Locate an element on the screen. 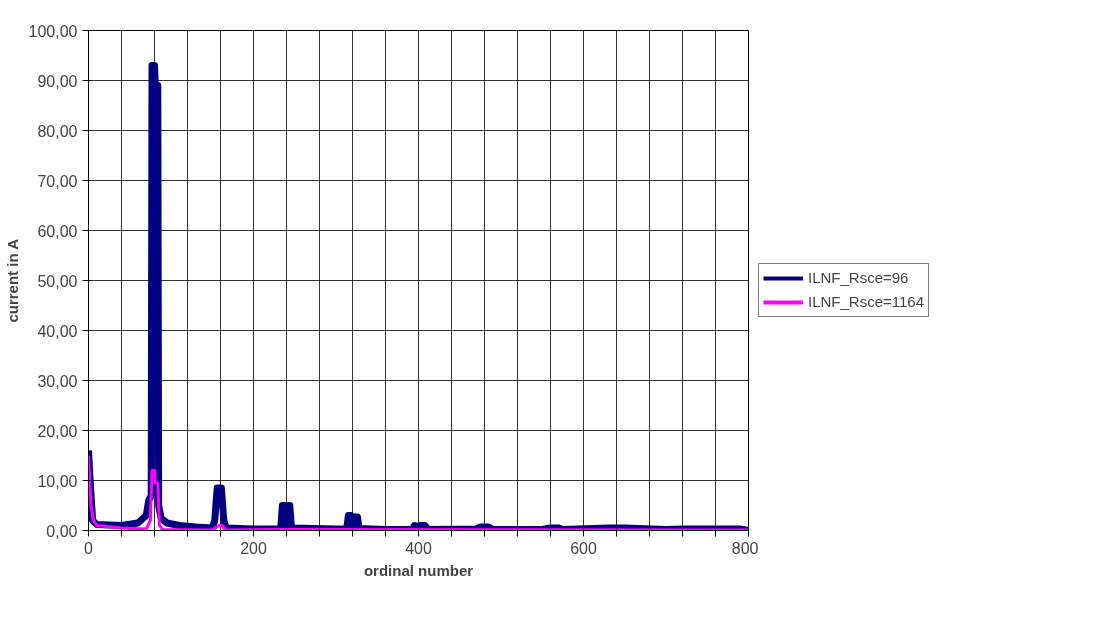 The image size is (1106, 617). x-tick-label: 800 is located at coordinates (745, 548).